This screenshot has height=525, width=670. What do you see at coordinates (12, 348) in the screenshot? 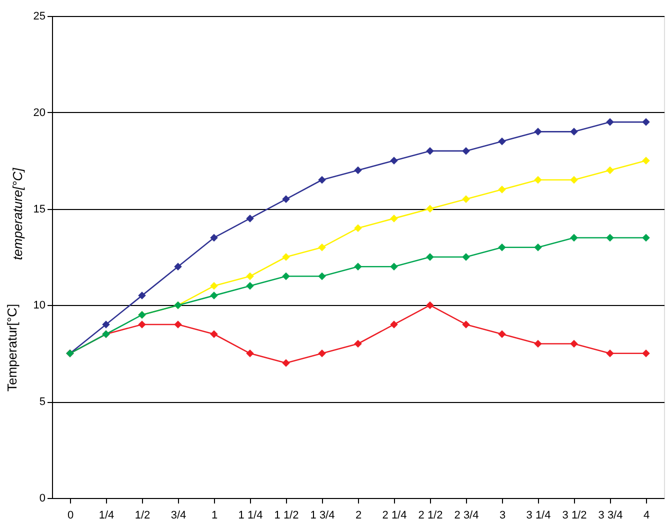
I see `y-axis-title: Temperatur[°C]` at bounding box center [12, 348].